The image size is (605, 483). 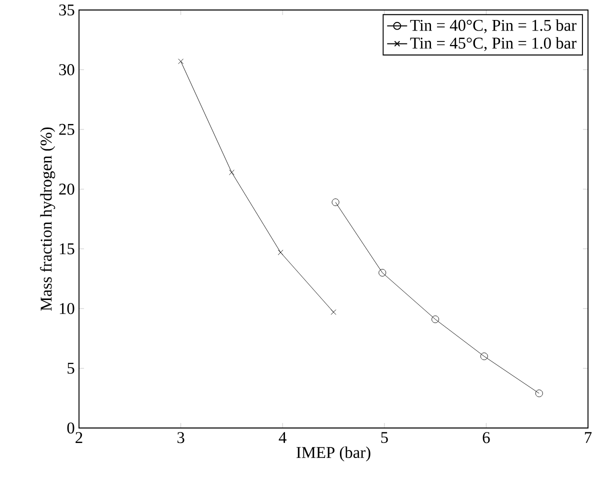 What do you see at coordinates (486, 438) in the screenshot?
I see `x-tick-label: 6` at bounding box center [486, 438].